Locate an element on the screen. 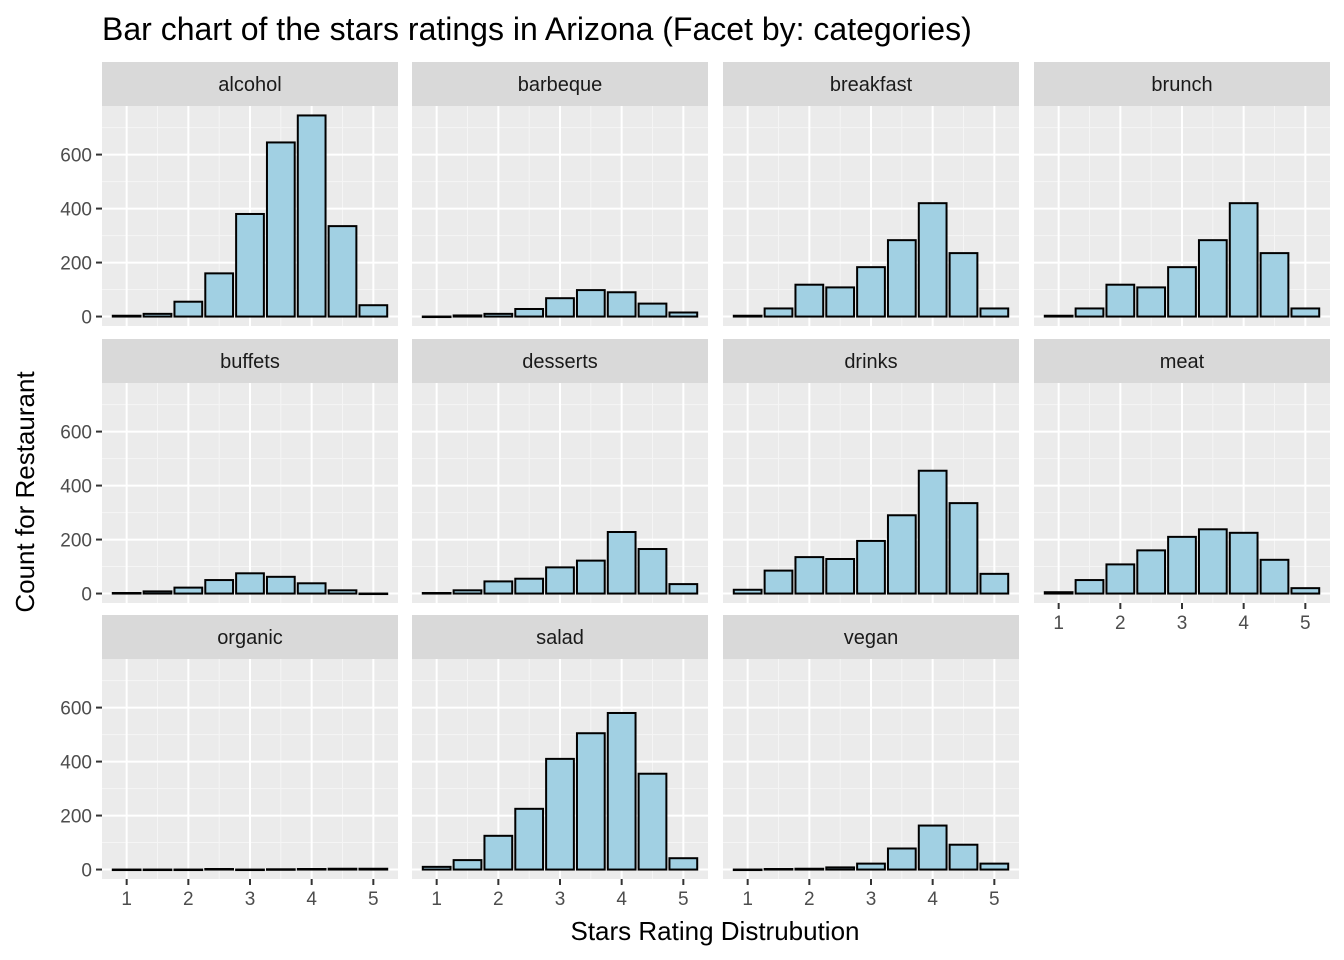 This screenshot has width=1344, height=960. bar-drinks-1.5 is located at coordinates (778, 582).